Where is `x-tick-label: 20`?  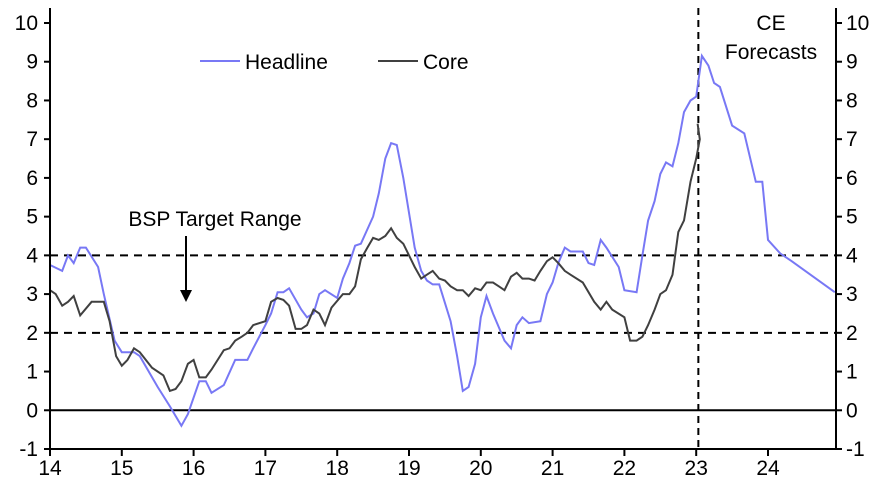
x-tick-label: 20 is located at coordinates (480, 468).